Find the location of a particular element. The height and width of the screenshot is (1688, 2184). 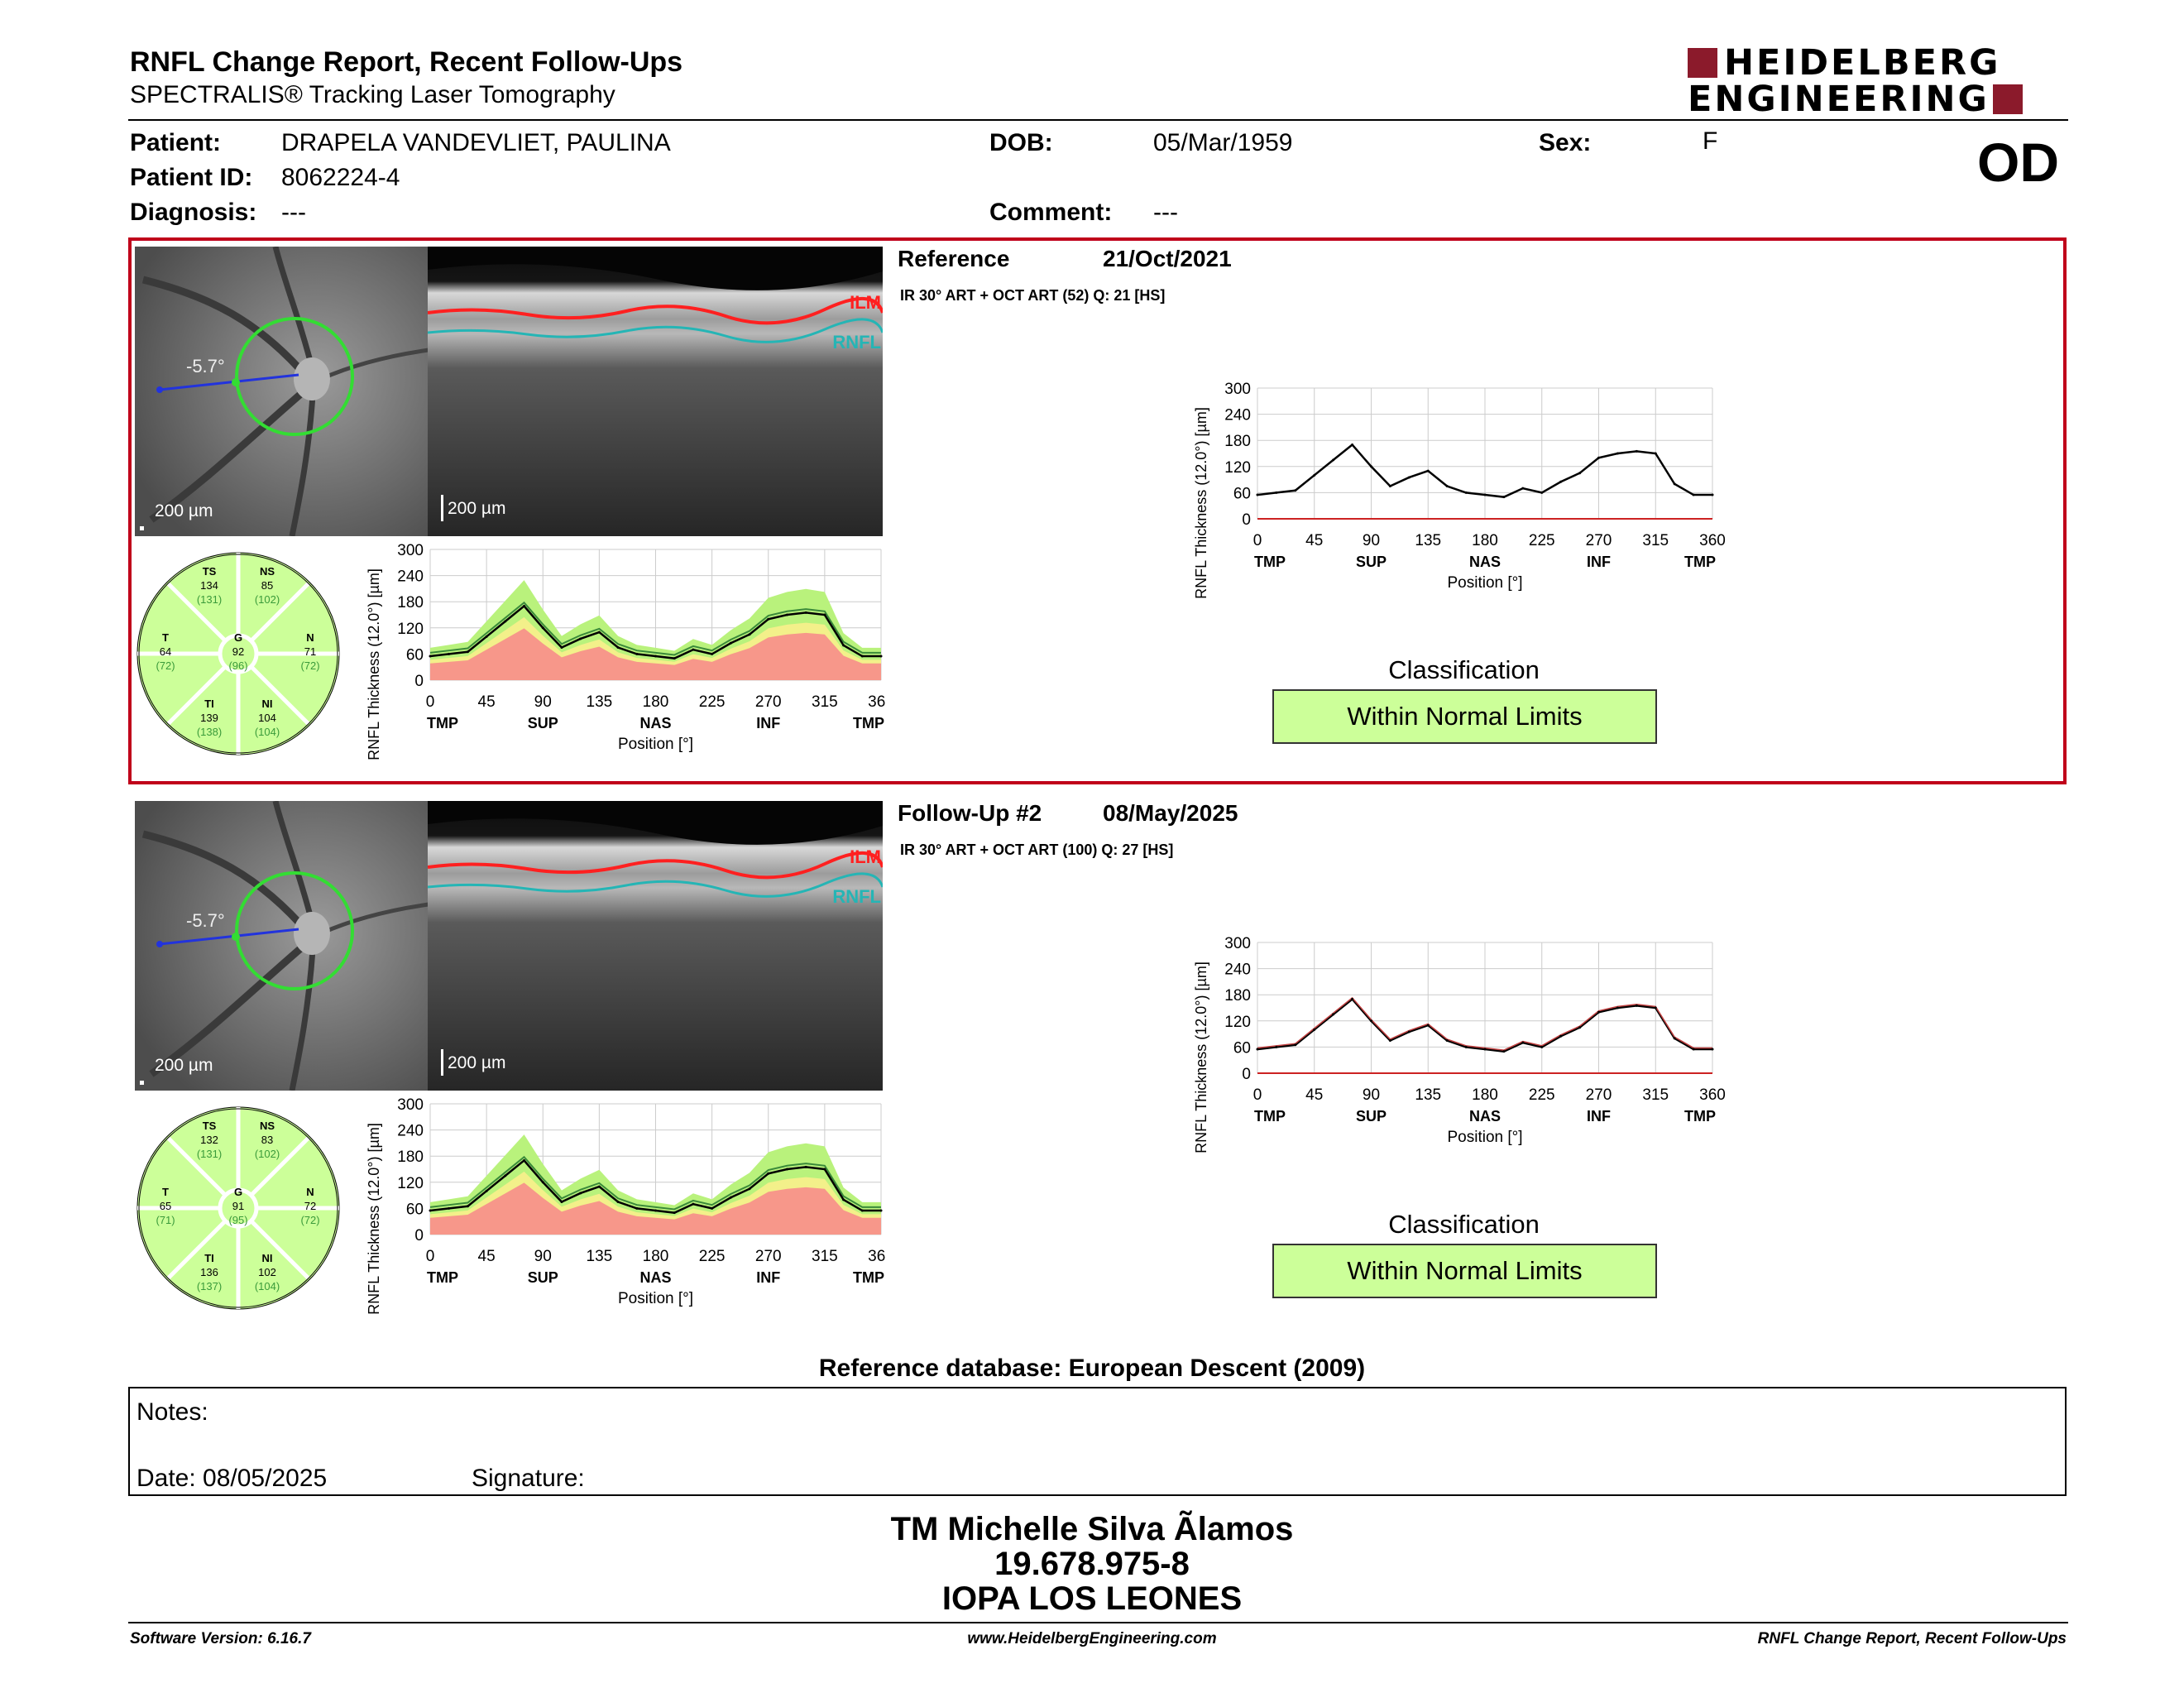

fundus-scale-label: 200 µm is located at coordinates (184, 510).